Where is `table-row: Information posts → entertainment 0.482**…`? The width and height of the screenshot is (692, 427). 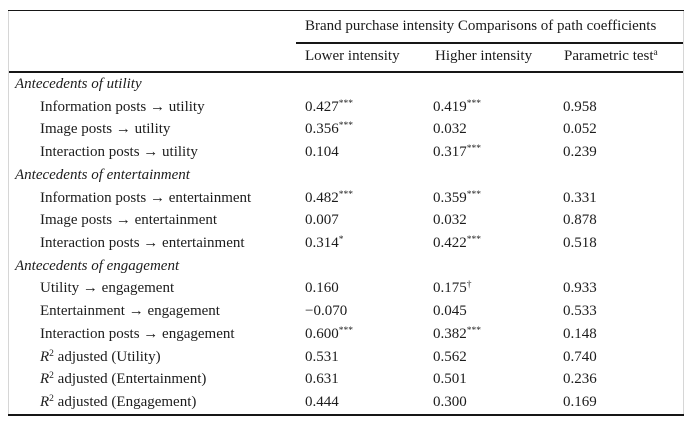
table-row: Information posts → entertainment 0.482**… is located at coordinates (346, 198).